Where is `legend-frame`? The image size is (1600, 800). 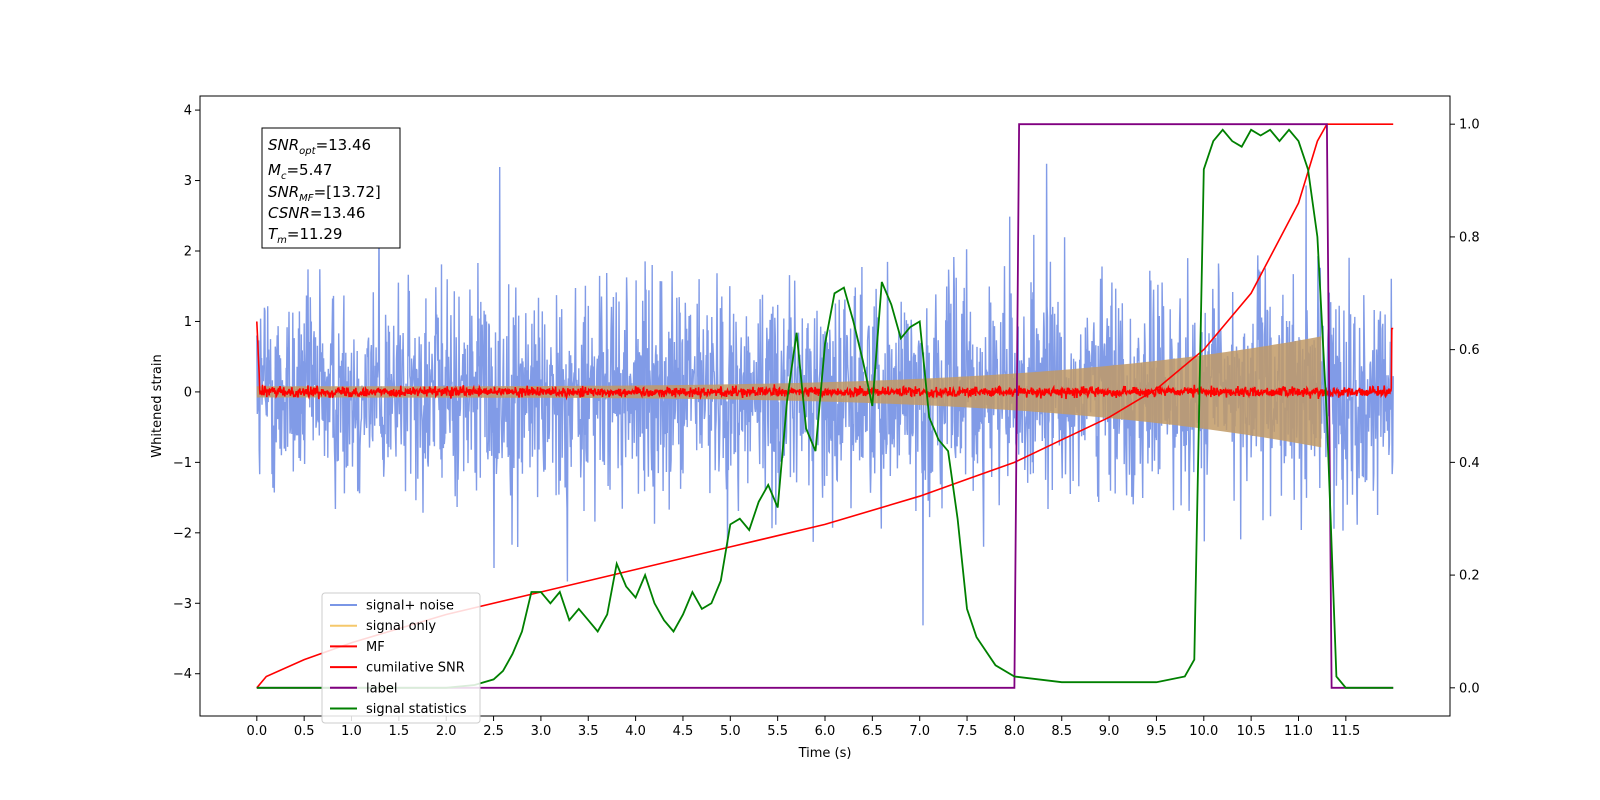 legend-frame is located at coordinates (401, 658).